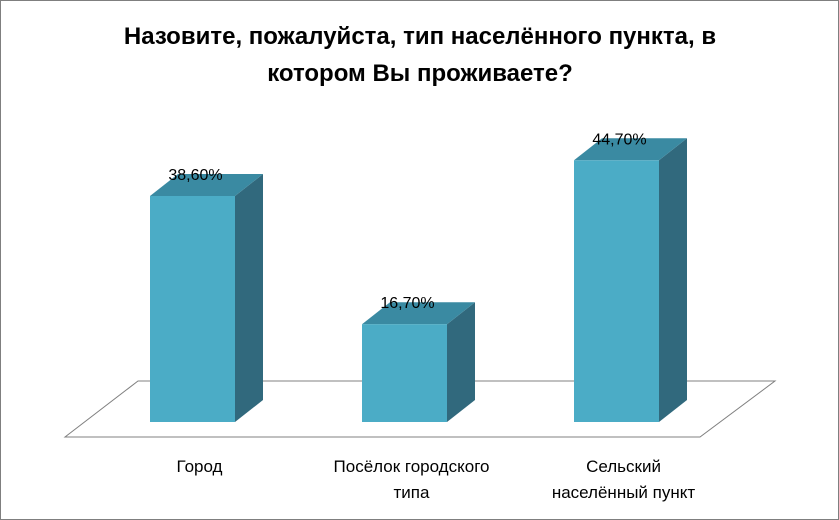 Image resolution: width=839 pixels, height=520 pixels. Describe the element at coordinates (195, 175) in the screenshot. I see `data-label: 38,60%` at that location.